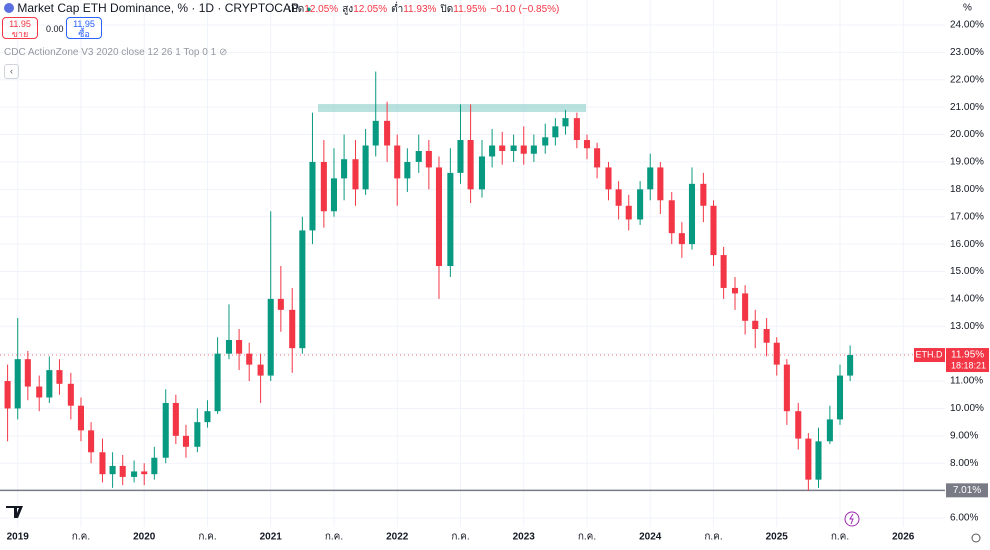 The image size is (990, 550). Describe the element at coordinates (967, 162) in the screenshot. I see `y-tick-label: 19.00%` at that location.